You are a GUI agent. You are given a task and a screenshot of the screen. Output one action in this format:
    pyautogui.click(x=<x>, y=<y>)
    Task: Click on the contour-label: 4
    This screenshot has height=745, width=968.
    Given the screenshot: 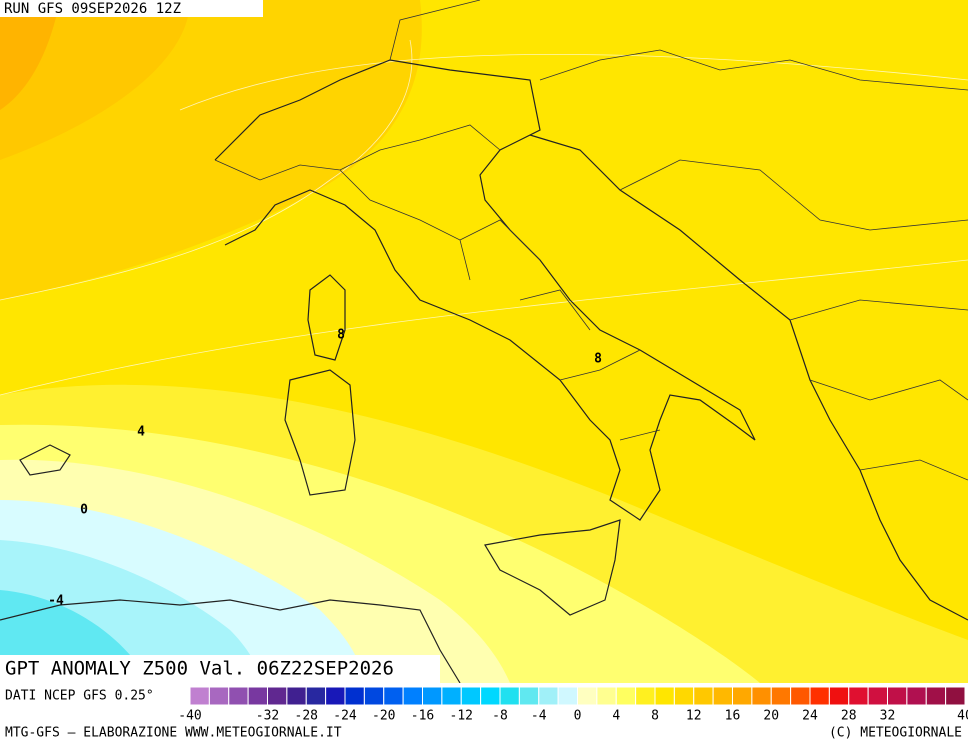 What is the action you would take?
    pyautogui.click(x=141, y=432)
    